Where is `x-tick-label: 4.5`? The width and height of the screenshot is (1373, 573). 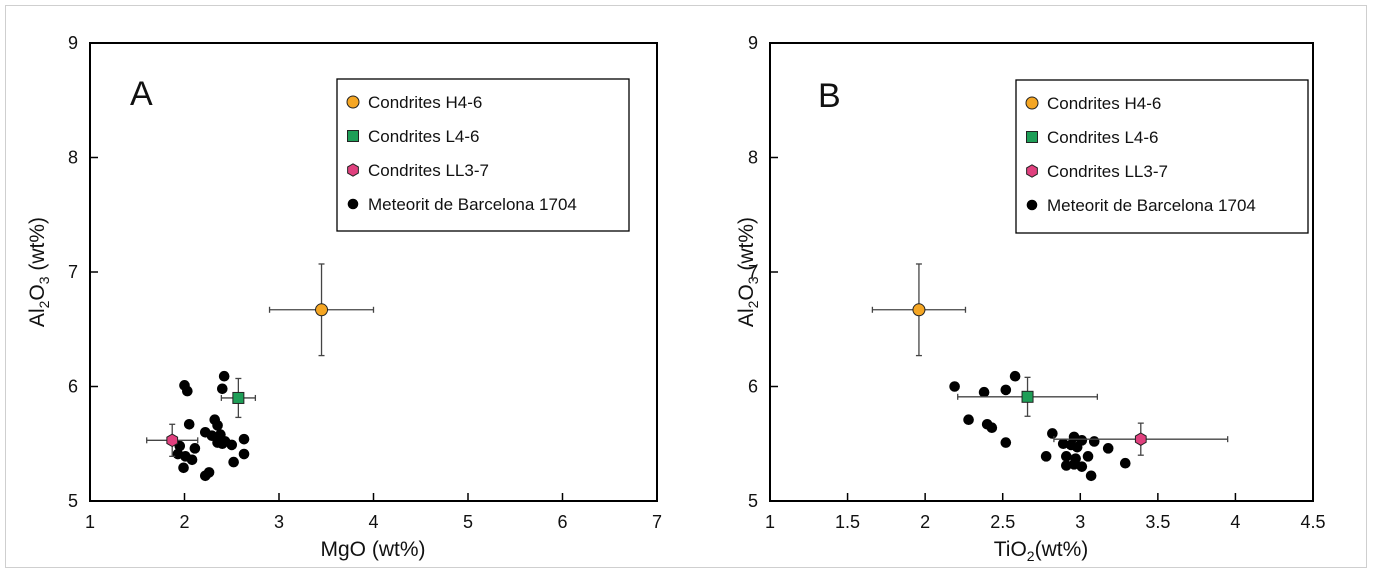
x-tick-label: 4.5 is located at coordinates (1312, 522).